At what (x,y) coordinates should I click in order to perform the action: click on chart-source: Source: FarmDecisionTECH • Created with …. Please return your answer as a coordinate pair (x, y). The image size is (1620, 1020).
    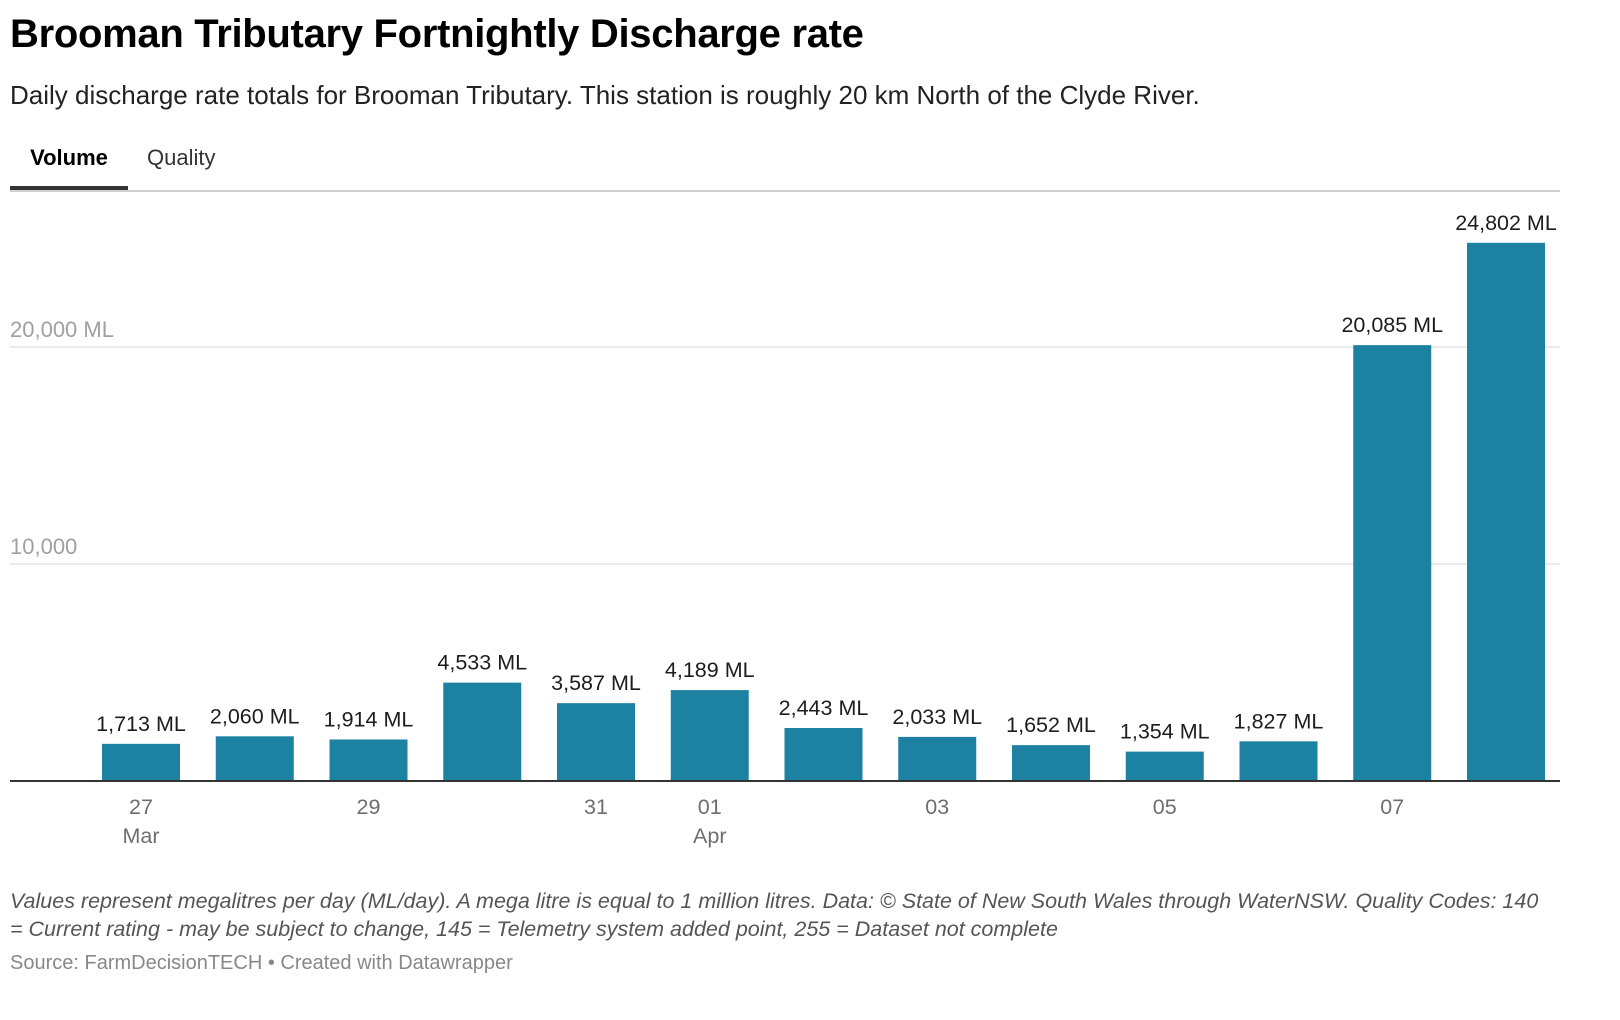
    Looking at the image, I should click on (261, 963).